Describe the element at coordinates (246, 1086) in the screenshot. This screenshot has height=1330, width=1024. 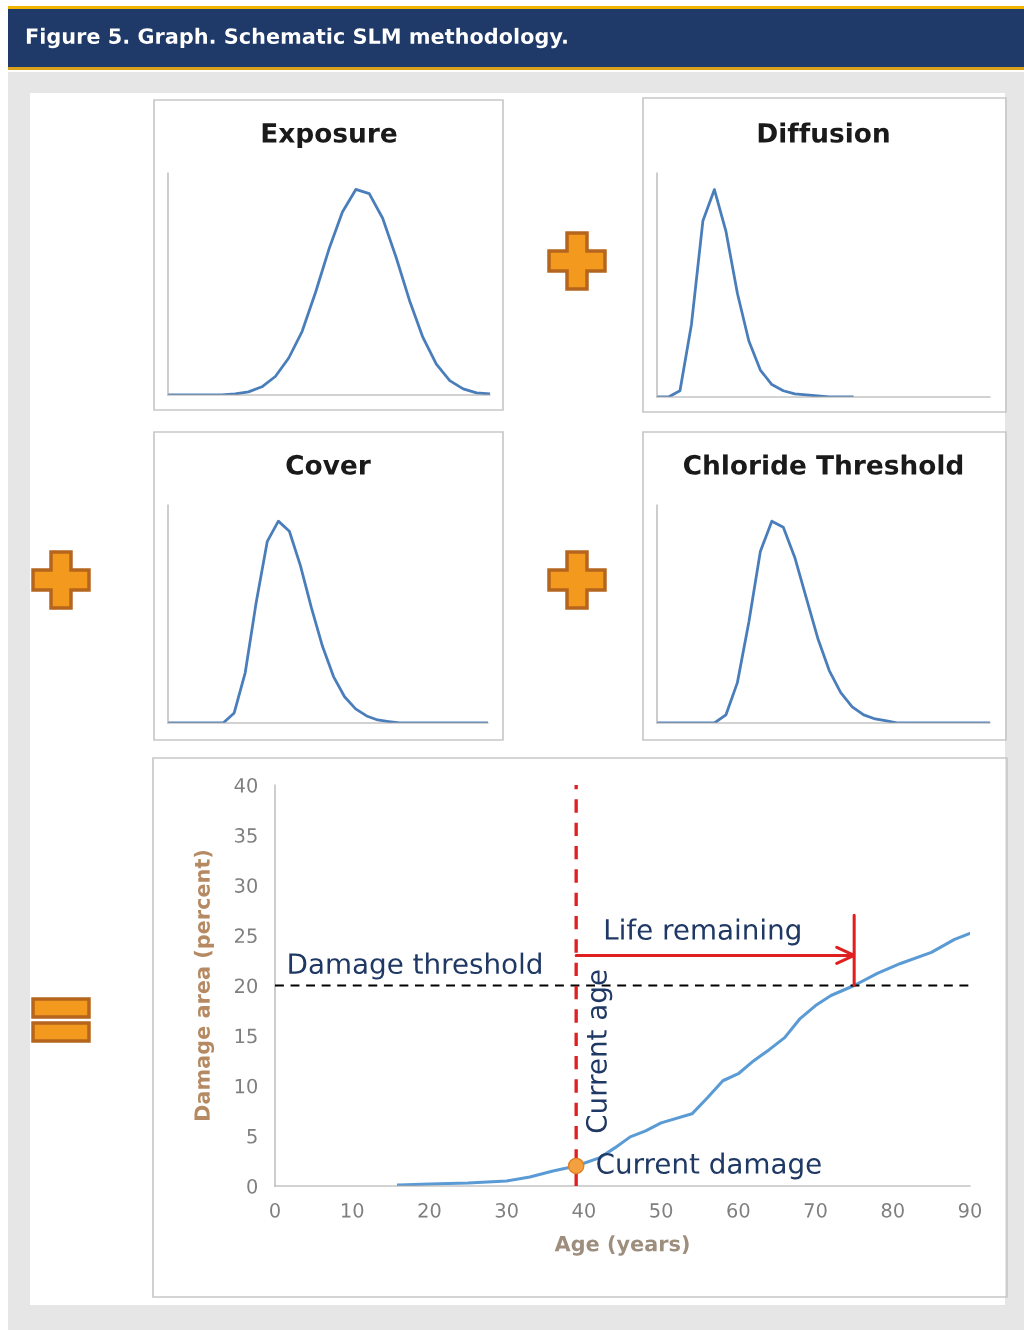
I see `y-tick-label: 10` at that location.